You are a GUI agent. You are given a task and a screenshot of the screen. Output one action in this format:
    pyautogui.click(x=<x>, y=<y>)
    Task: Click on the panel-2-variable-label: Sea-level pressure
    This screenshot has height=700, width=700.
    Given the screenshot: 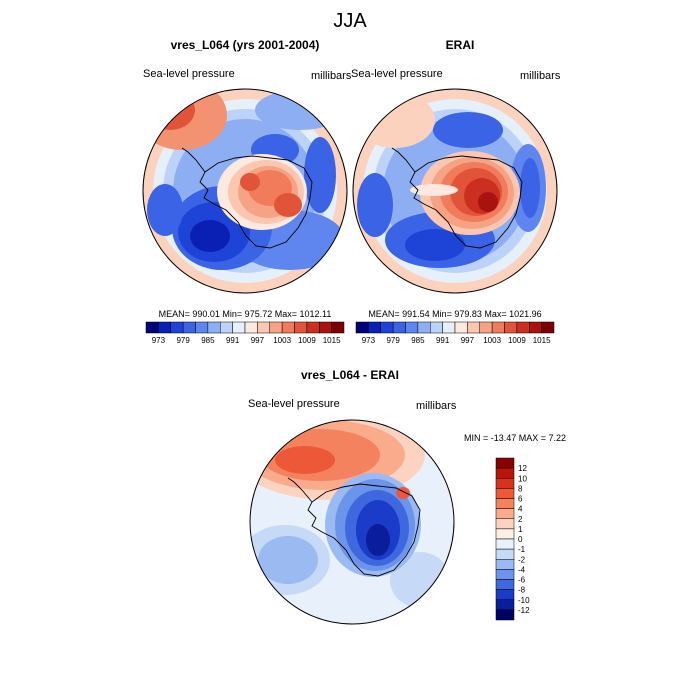 What is the action you would take?
    pyautogui.click(x=397, y=74)
    